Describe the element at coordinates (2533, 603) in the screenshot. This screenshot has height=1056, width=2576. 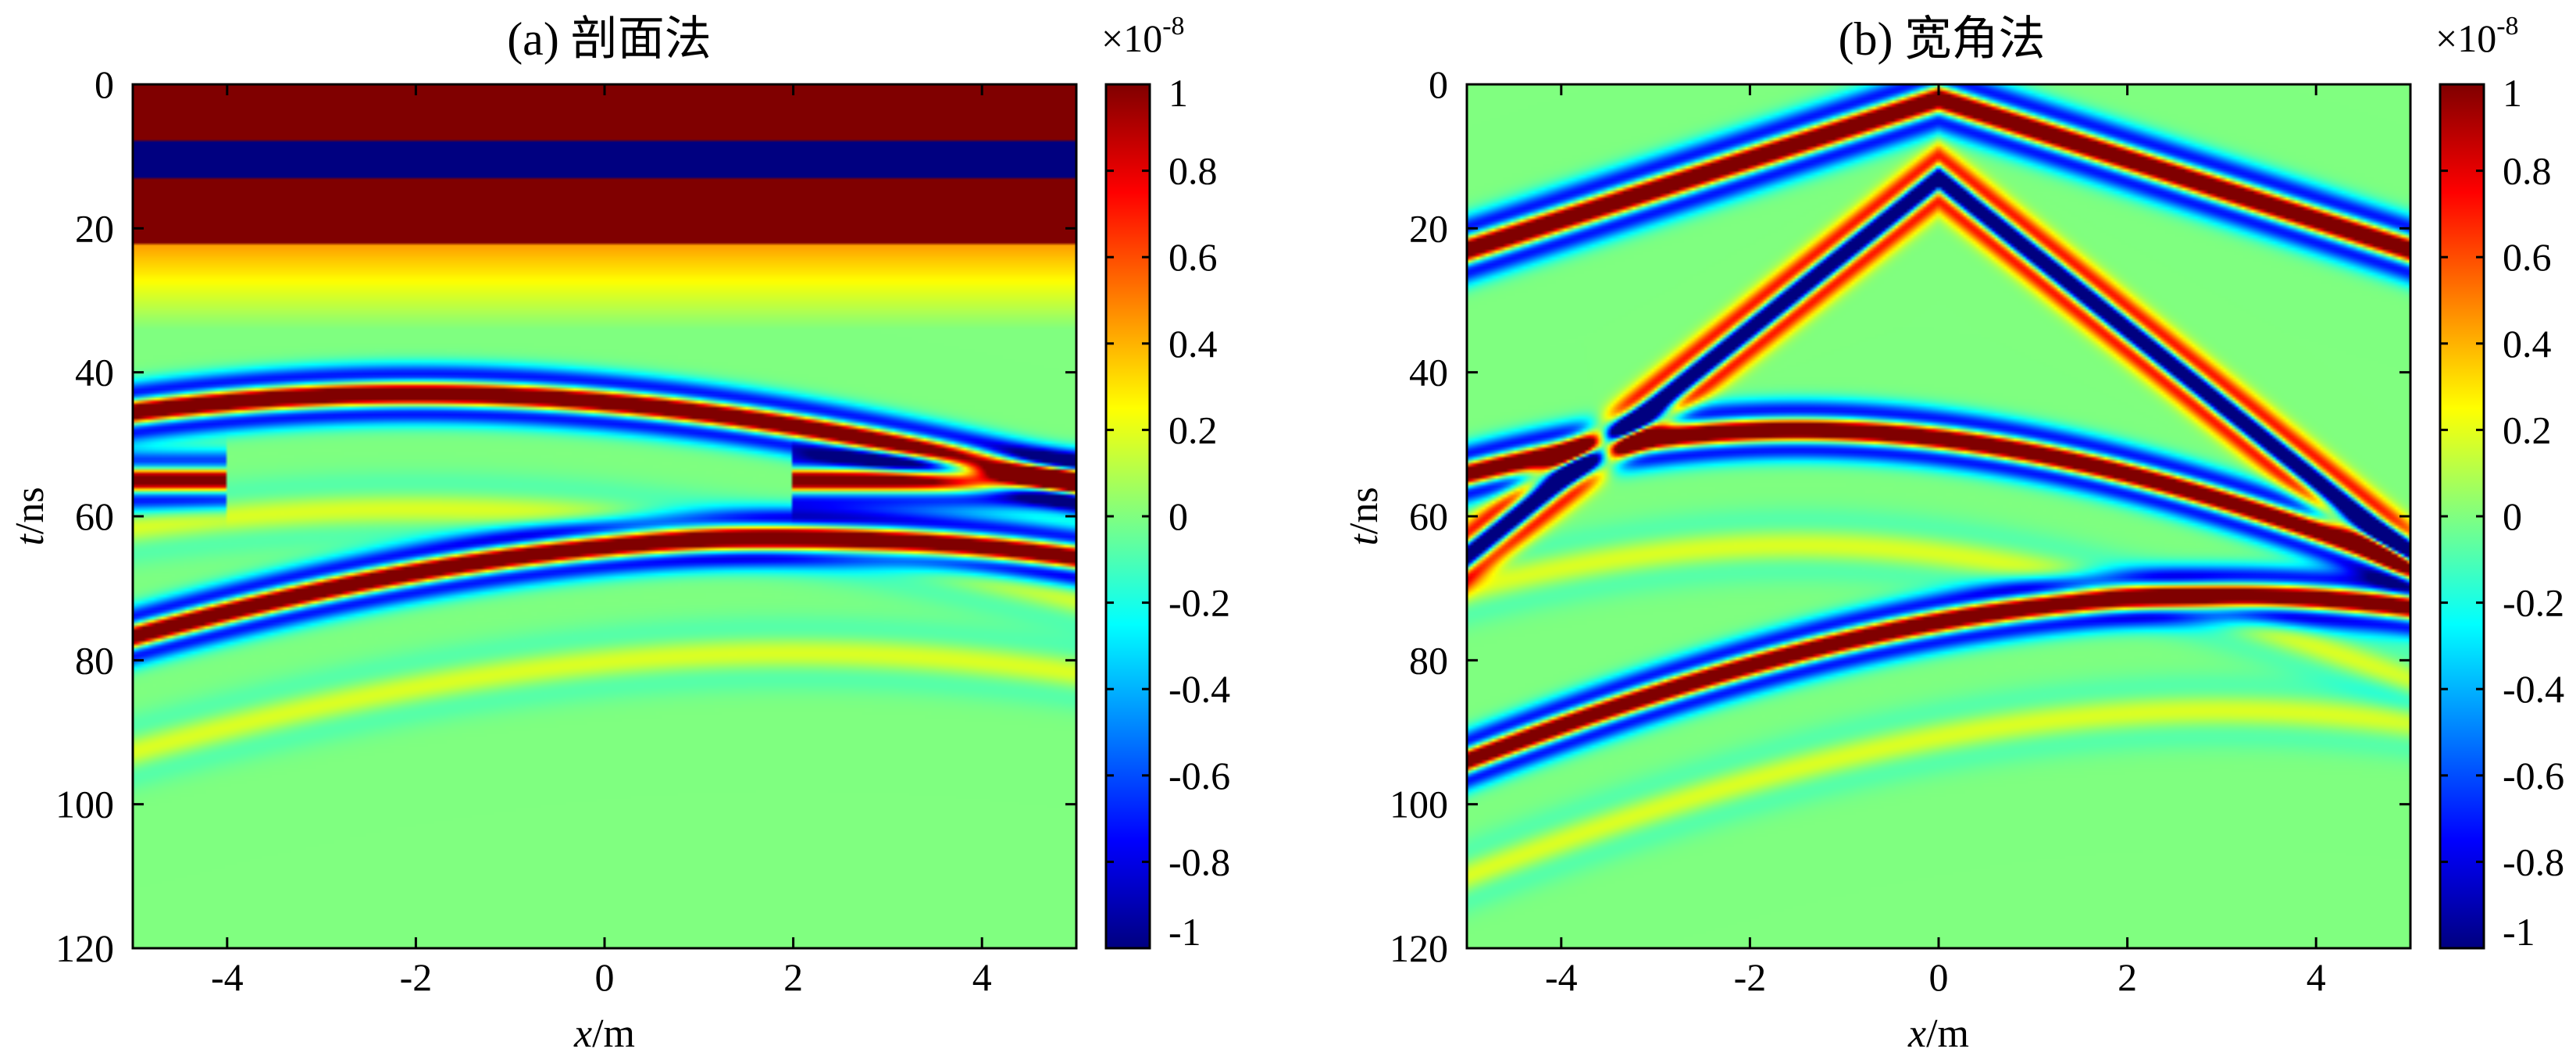
I see `panel-b-colorbar-tick-label: -0.2` at that location.